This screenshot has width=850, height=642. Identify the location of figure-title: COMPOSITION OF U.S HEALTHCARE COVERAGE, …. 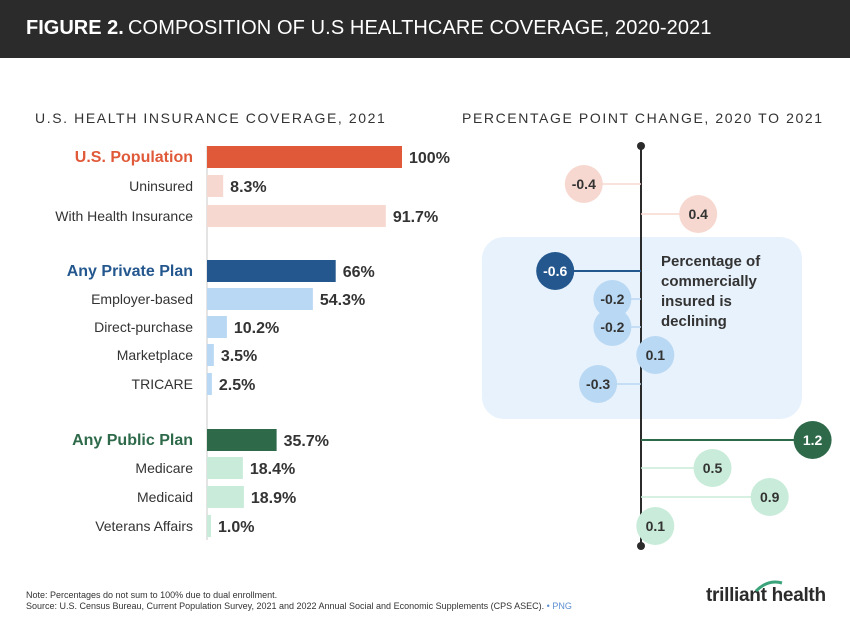
(420, 28).